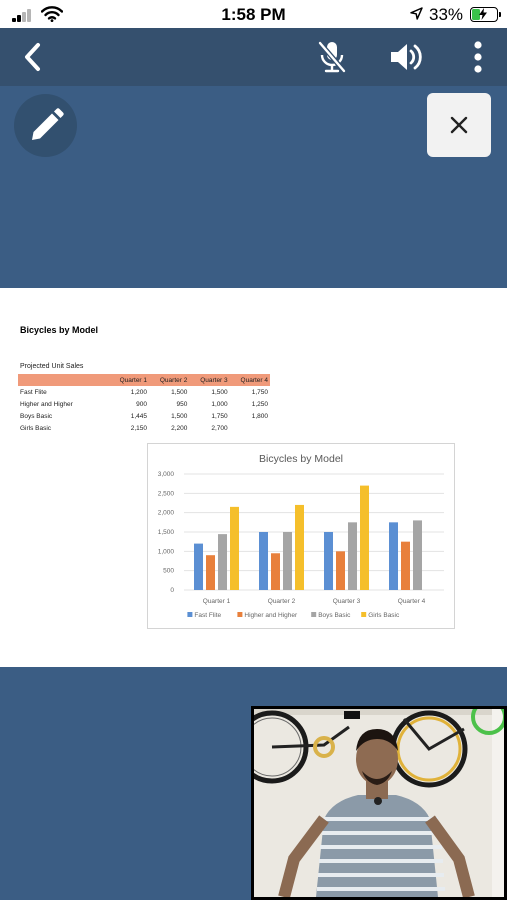 The image size is (507, 900). What do you see at coordinates (166, 493) in the screenshot?
I see `y-tick-label: 2,500` at bounding box center [166, 493].